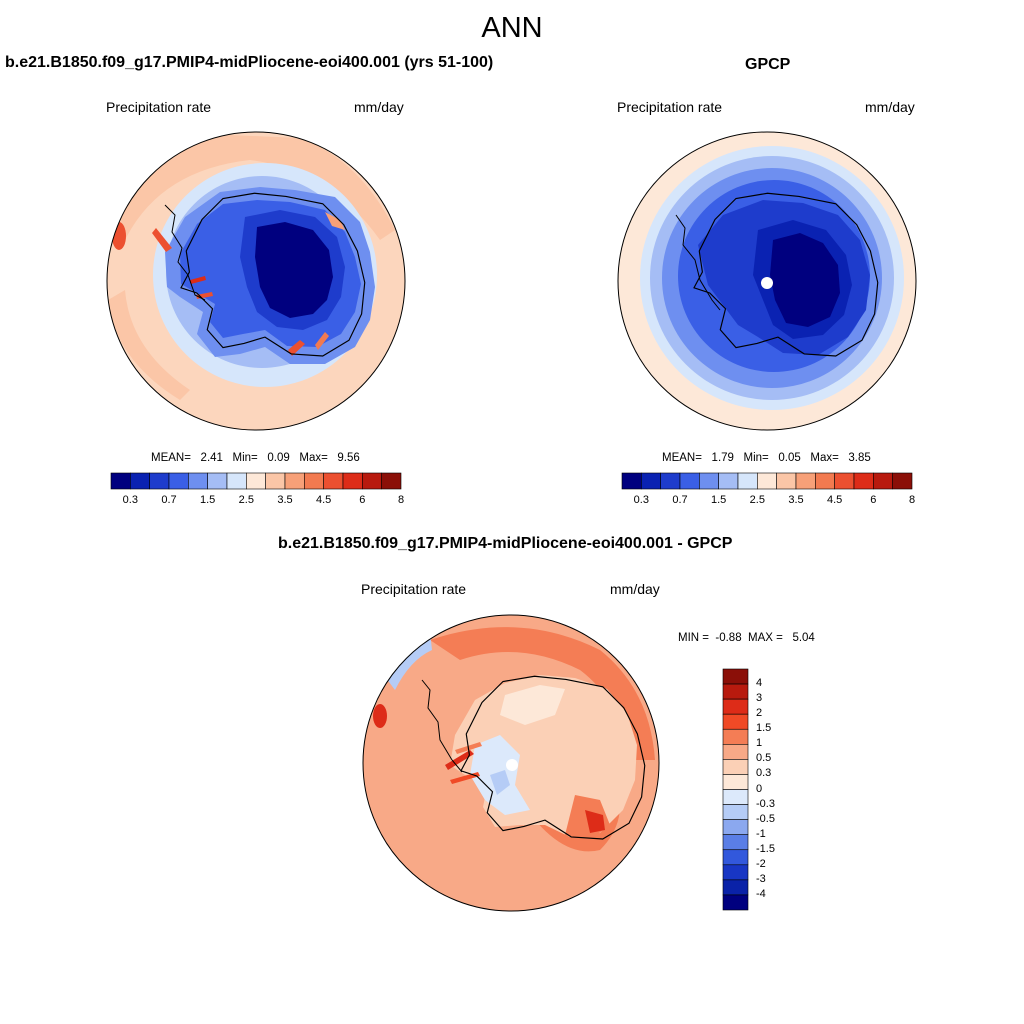 The width and height of the screenshot is (1024, 1024). What do you see at coordinates (256, 281) in the screenshot?
I see `panel1-map` at bounding box center [256, 281].